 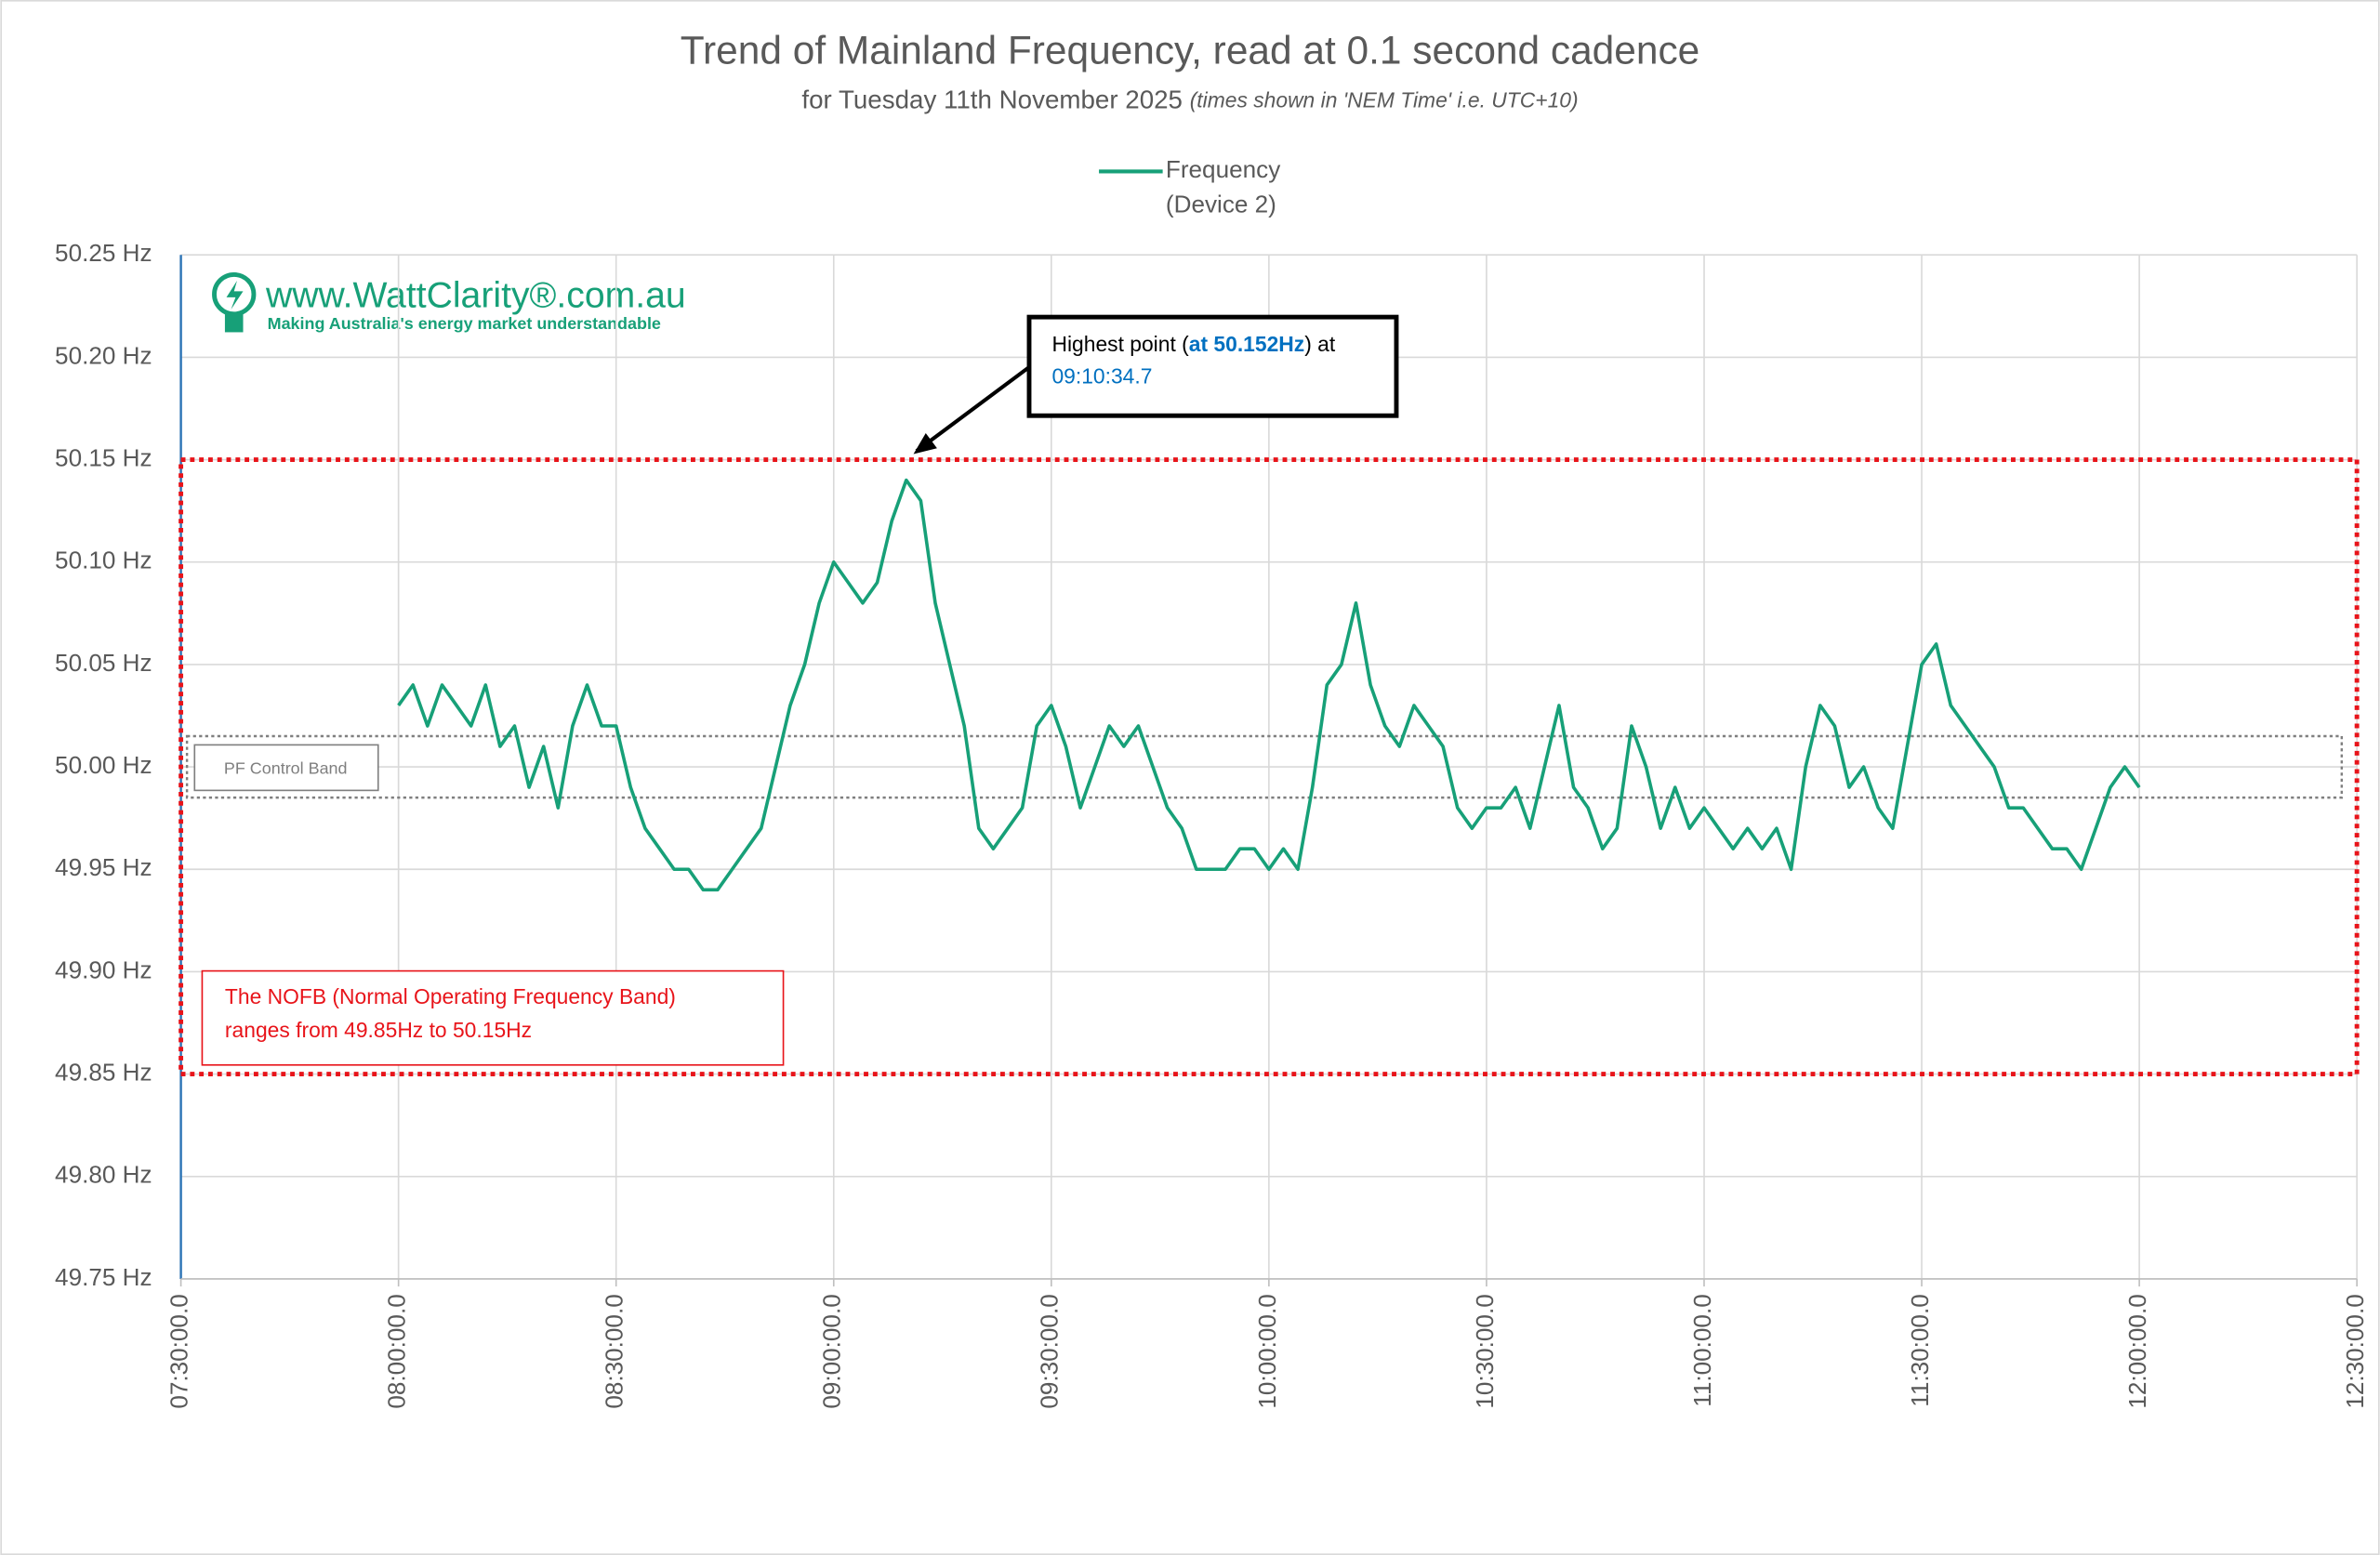 I want to click on legend-label: Frequency (Device 2), so click(x=1223, y=188).